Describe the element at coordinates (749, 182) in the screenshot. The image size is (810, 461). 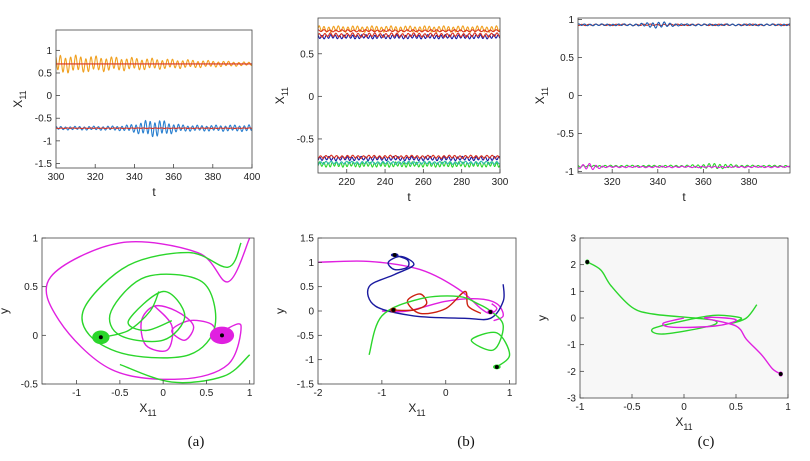
I see `x-tick-label: 380` at that location.